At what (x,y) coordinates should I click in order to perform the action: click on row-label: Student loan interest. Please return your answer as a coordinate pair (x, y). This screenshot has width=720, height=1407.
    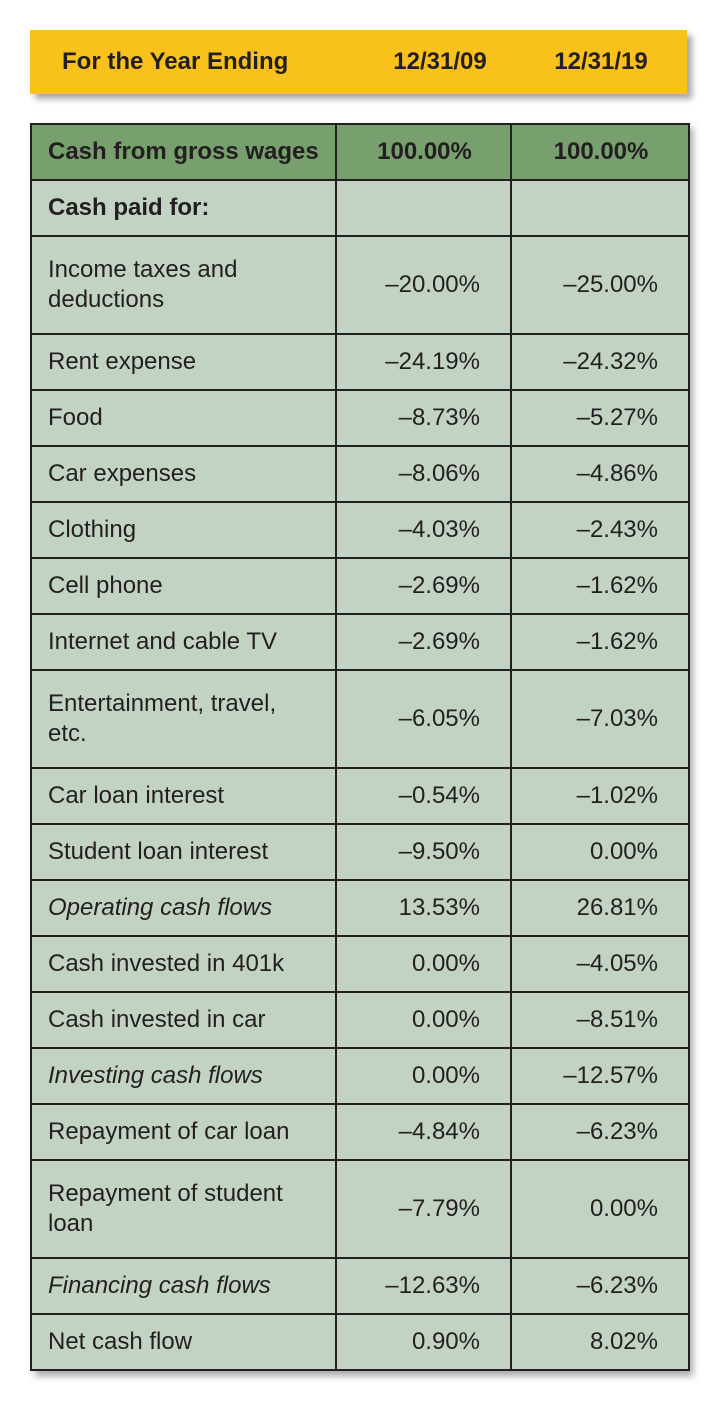
    Looking at the image, I should click on (183, 852).